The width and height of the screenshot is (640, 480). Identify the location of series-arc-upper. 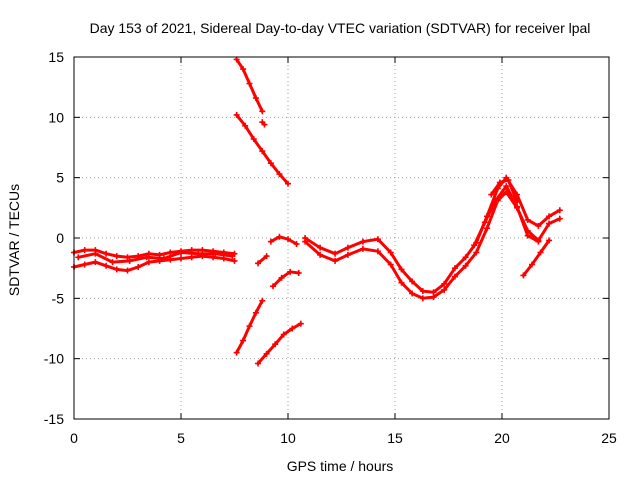
(249, 85).